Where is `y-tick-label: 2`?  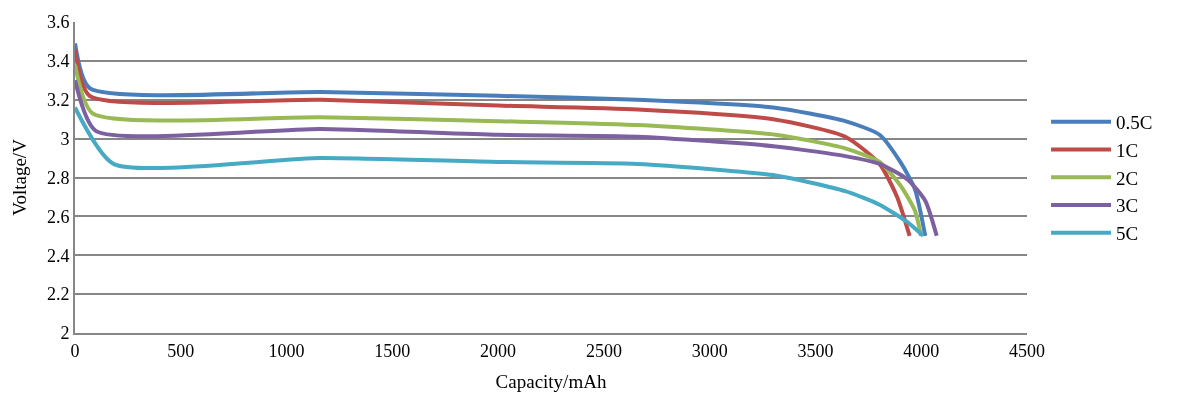
y-tick-label: 2 is located at coordinates (65, 333).